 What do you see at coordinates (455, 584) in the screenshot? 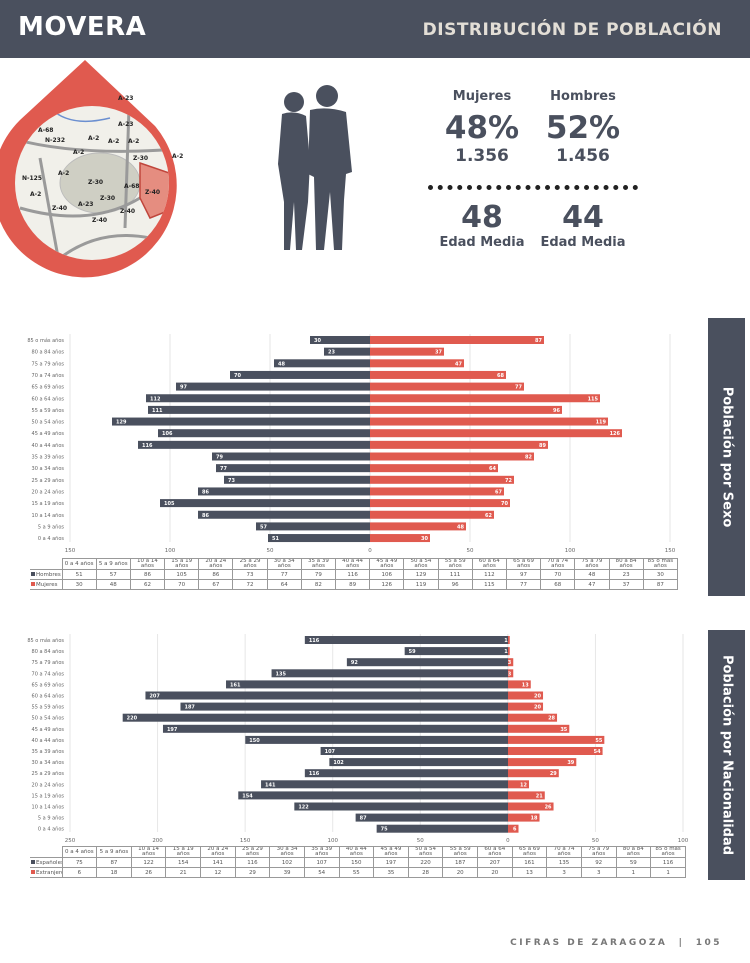
I see `table-cell: 96` at bounding box center [455, 584].